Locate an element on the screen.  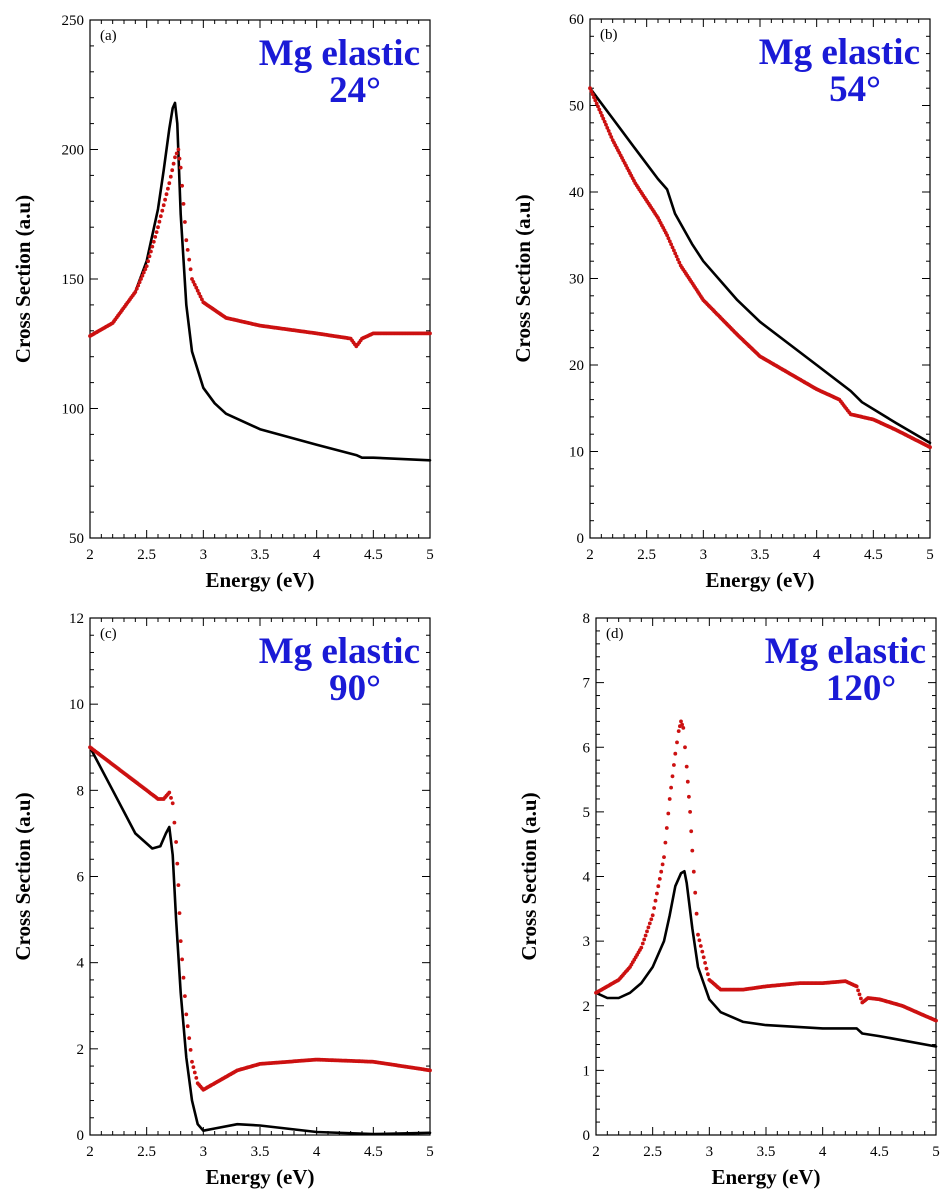
y-tick-label: 150 is located at coordinates (73, 280).